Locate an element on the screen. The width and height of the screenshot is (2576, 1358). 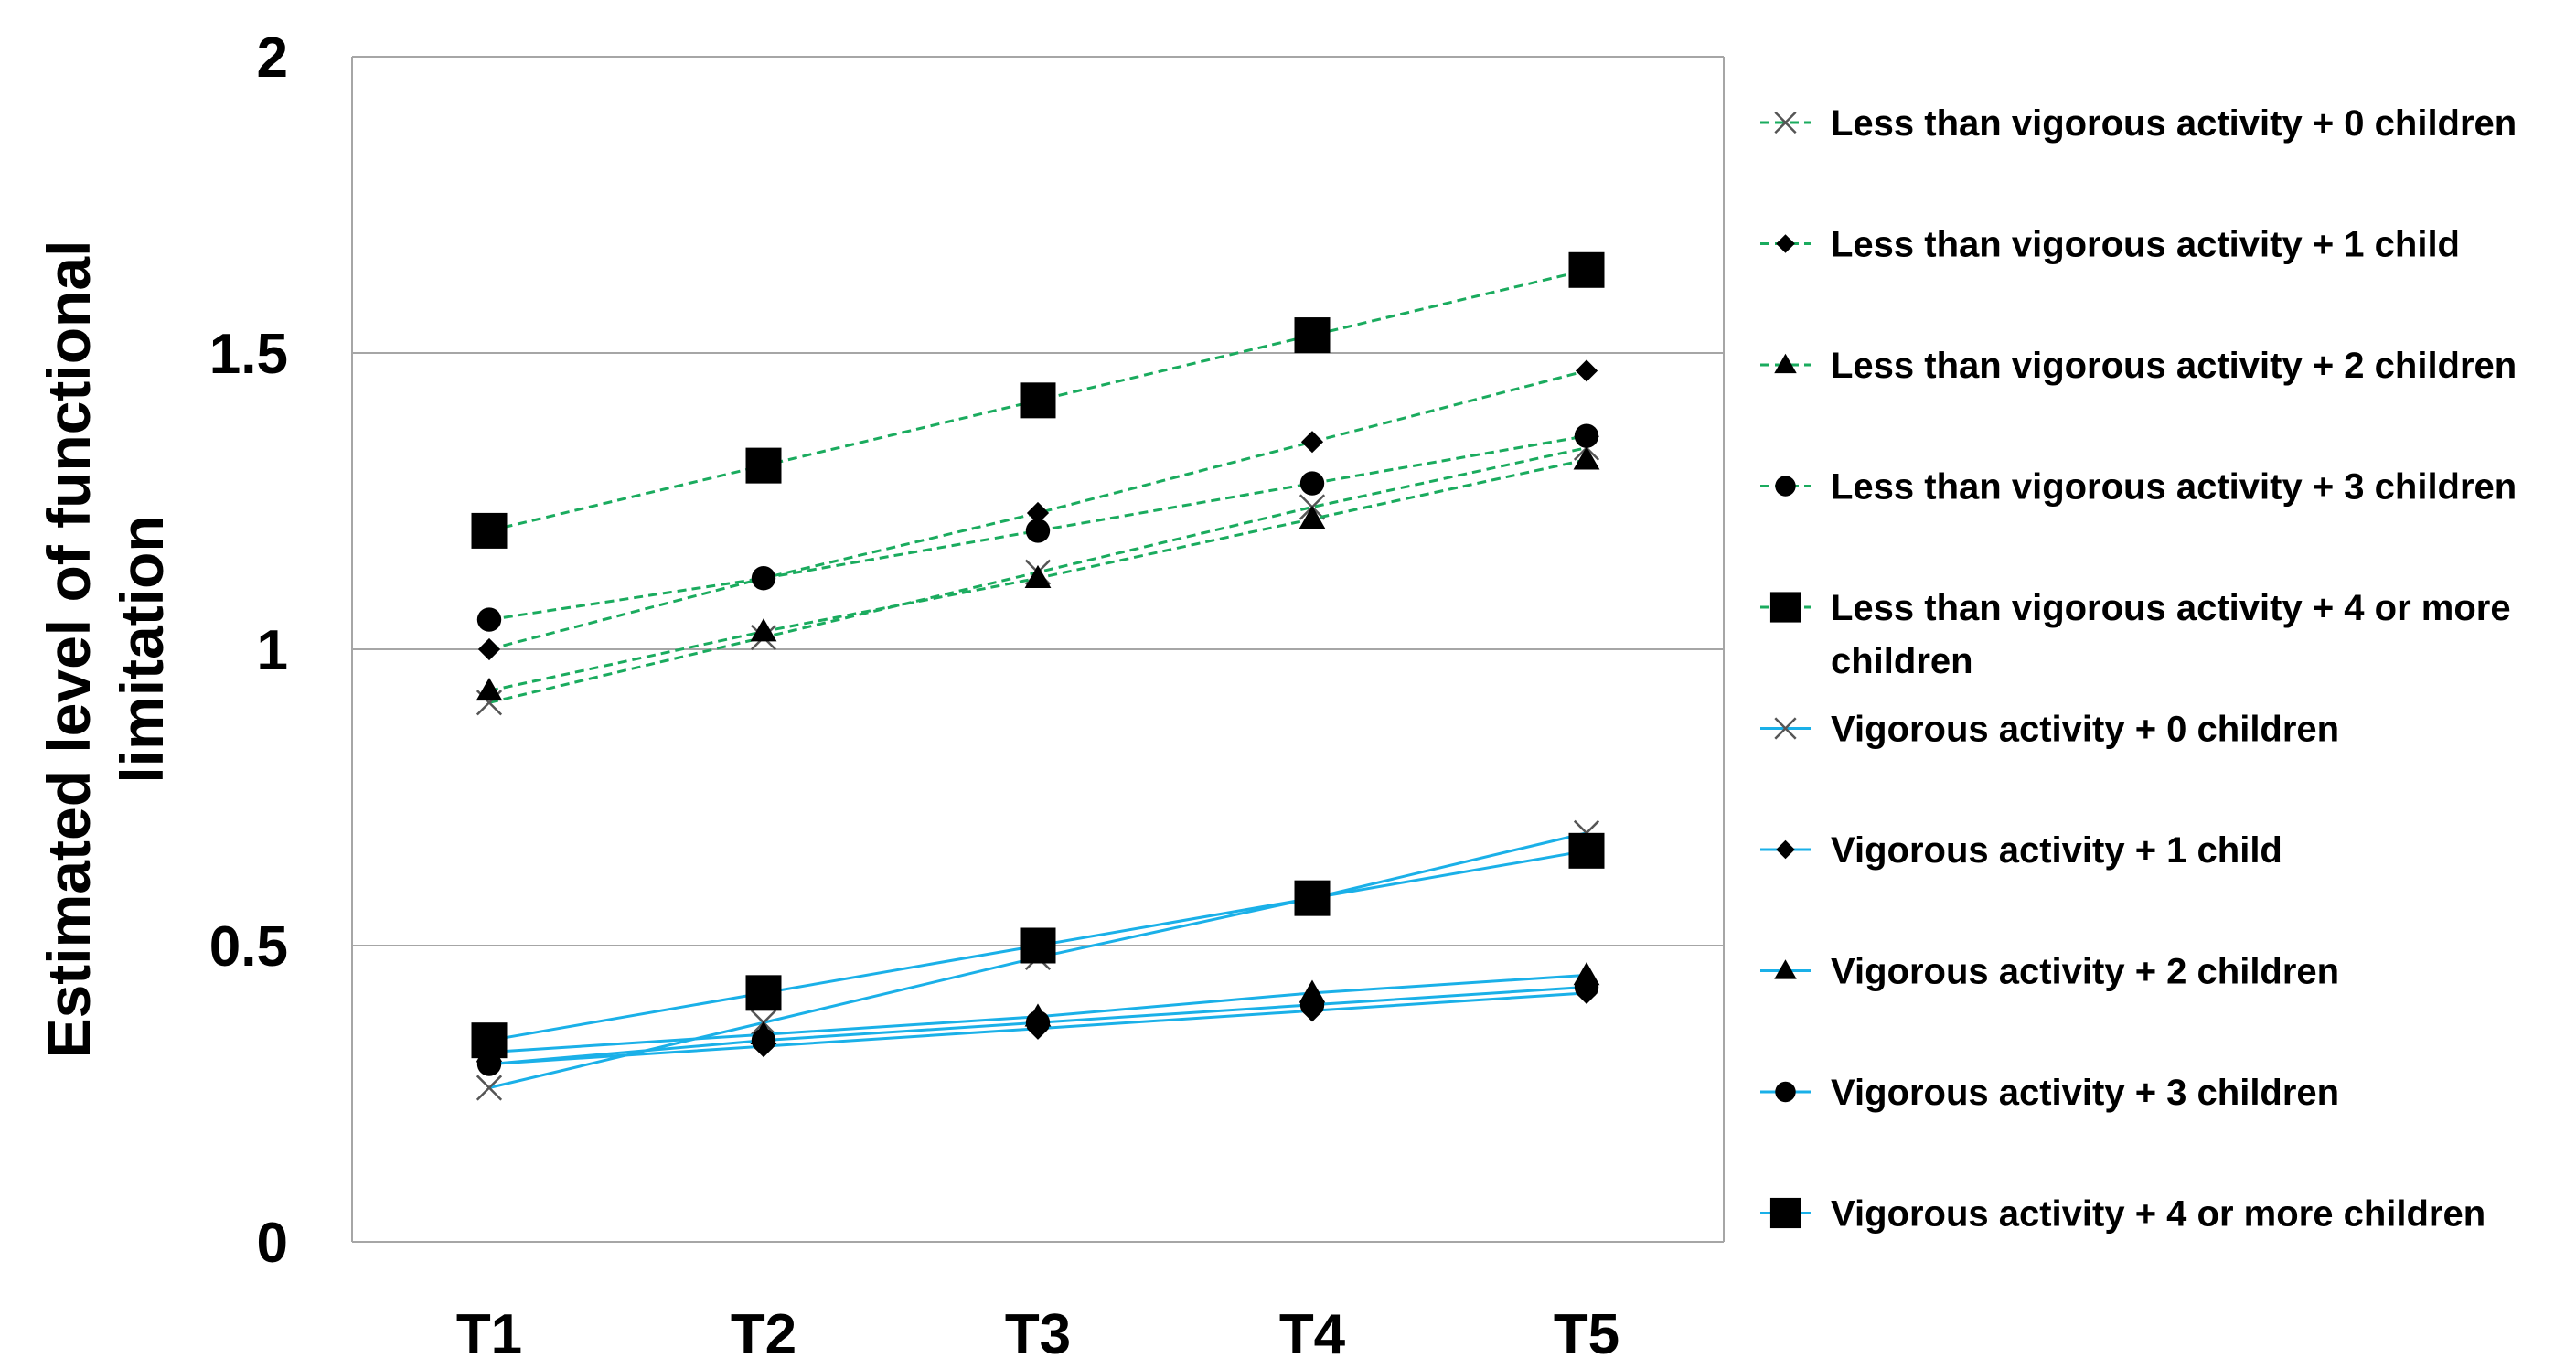
y-tick-label: 2 is located at coordinates (272, 58).